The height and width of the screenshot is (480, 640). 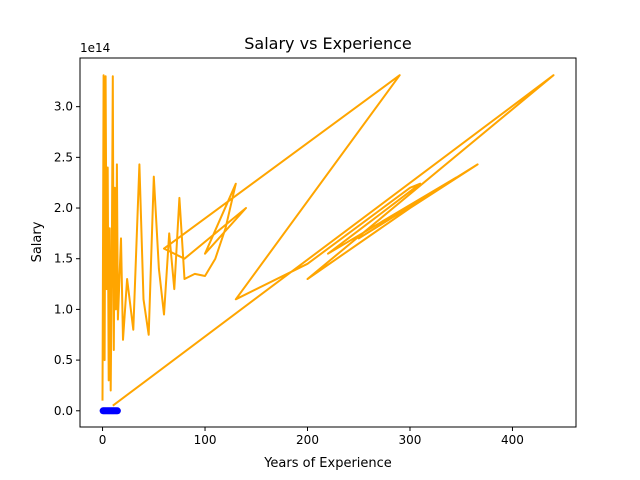 I want to click on y-axis-ticks: 0.0 0.5 1.0 1.5 2.0 2.5 3.0, so click(x=67, y=259).